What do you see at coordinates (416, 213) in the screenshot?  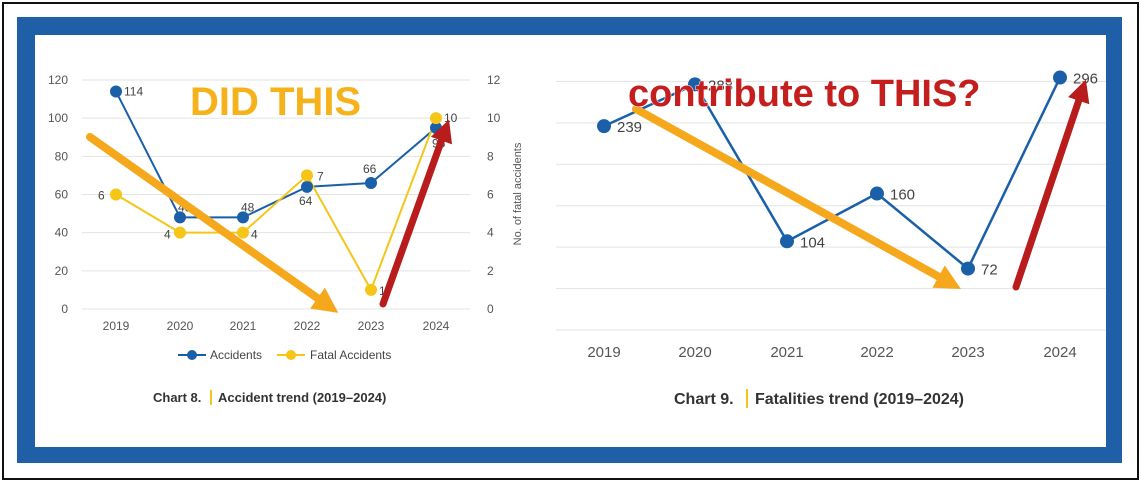 I see `arrow-up-left` at bounding box center [416, 213].